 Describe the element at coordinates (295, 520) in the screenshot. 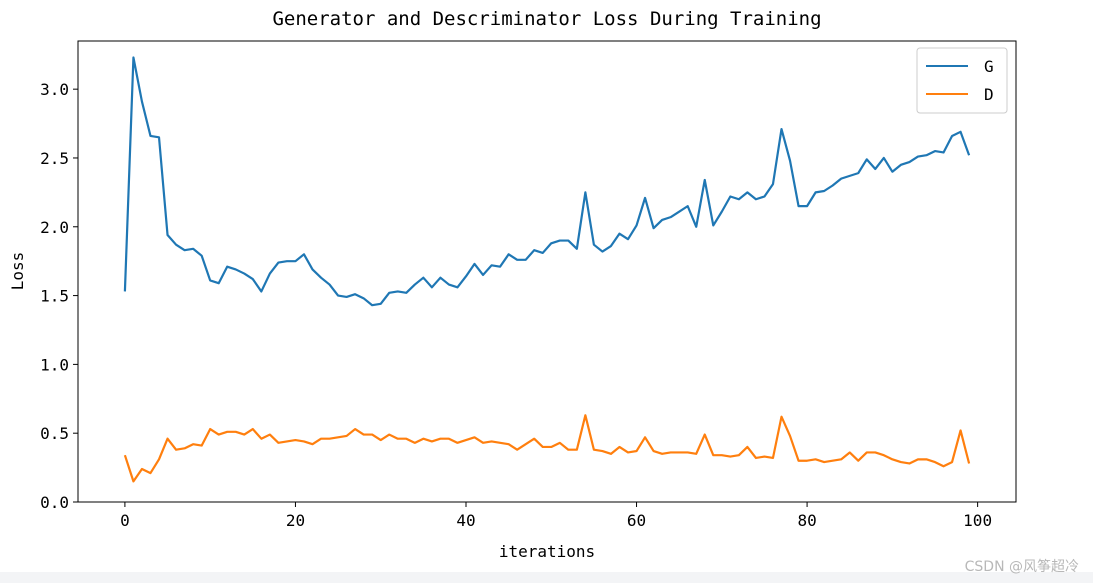

I see `x-tick-label: 20` at that location.